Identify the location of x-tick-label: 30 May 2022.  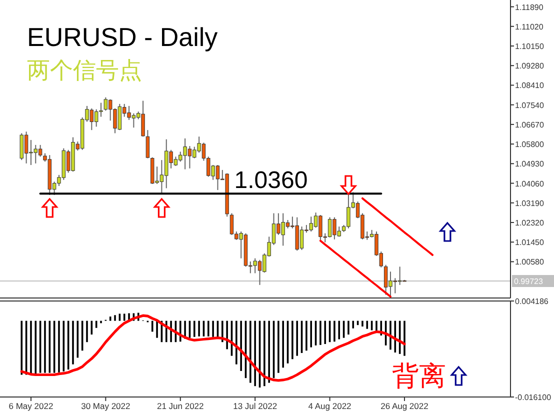
(106, 406).